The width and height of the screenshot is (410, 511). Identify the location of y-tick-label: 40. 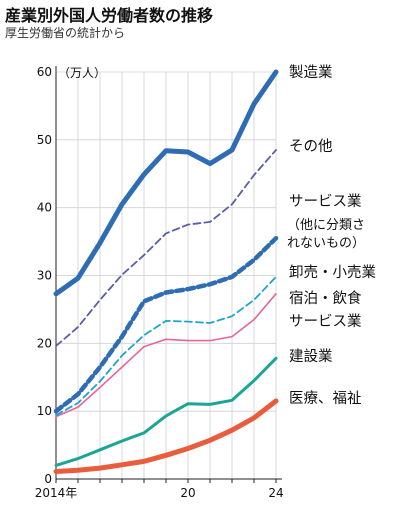
(44, 208).